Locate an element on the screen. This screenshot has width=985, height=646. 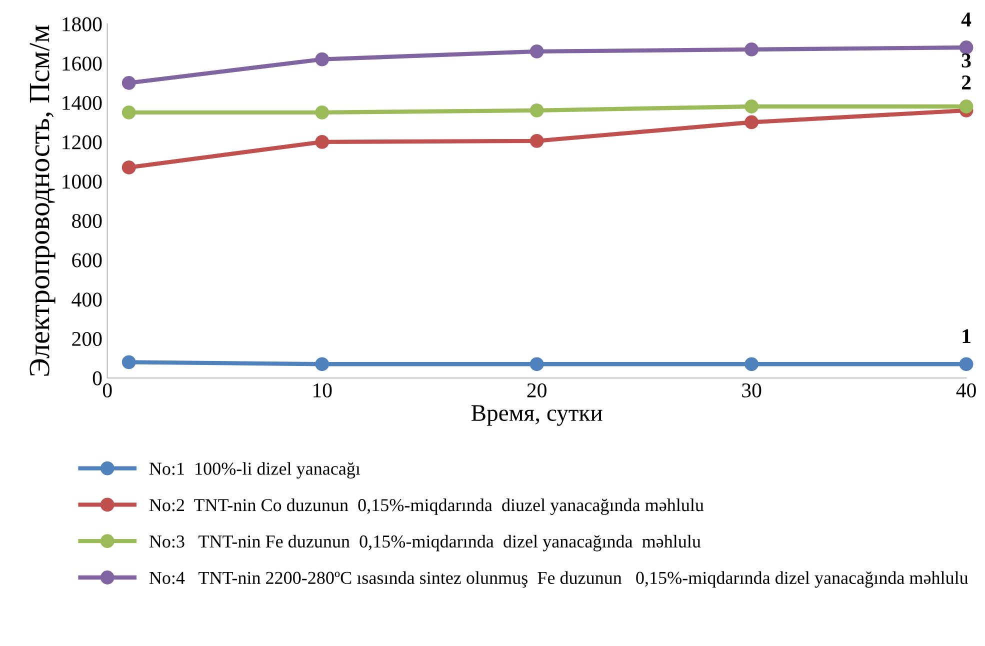
y-axis-title: Электропроводность, Псм/м is located at coordinates (43, 200).